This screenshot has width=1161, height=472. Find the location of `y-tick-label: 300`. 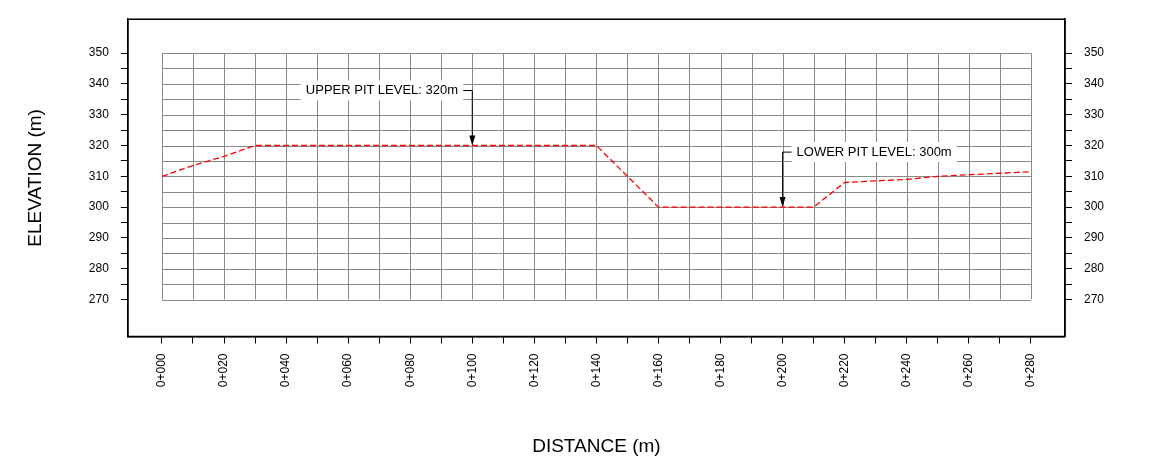

y-tick-label: 300 is located at coordinates (99, 206).